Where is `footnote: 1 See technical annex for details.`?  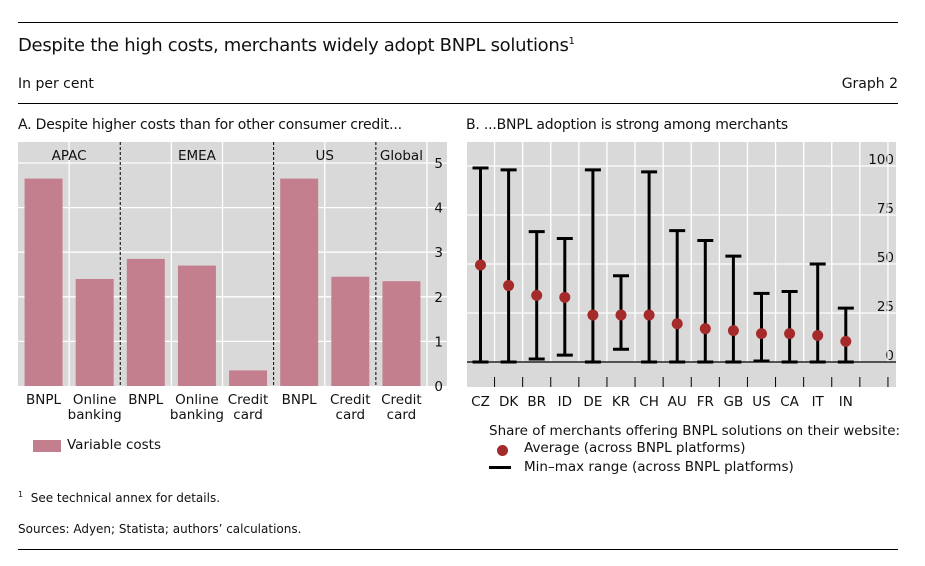
footnote: 1 See technical annex for details. is located at coordinates (119, 497).